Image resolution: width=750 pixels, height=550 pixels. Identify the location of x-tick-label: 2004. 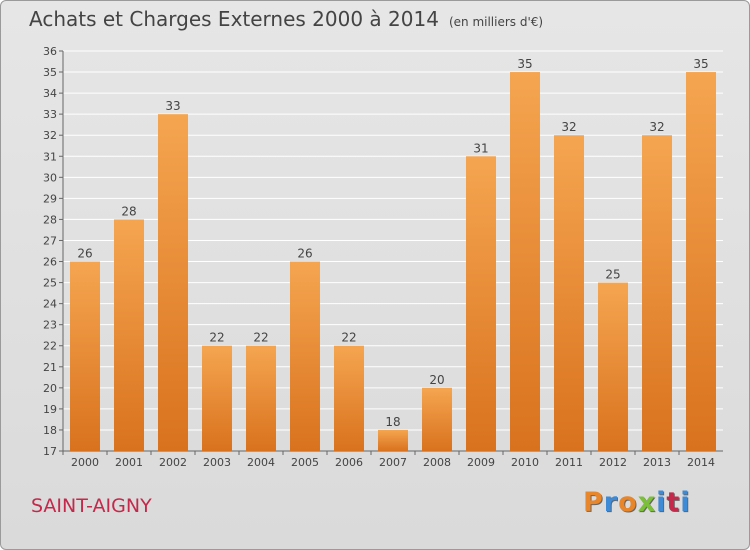
(261, 462).